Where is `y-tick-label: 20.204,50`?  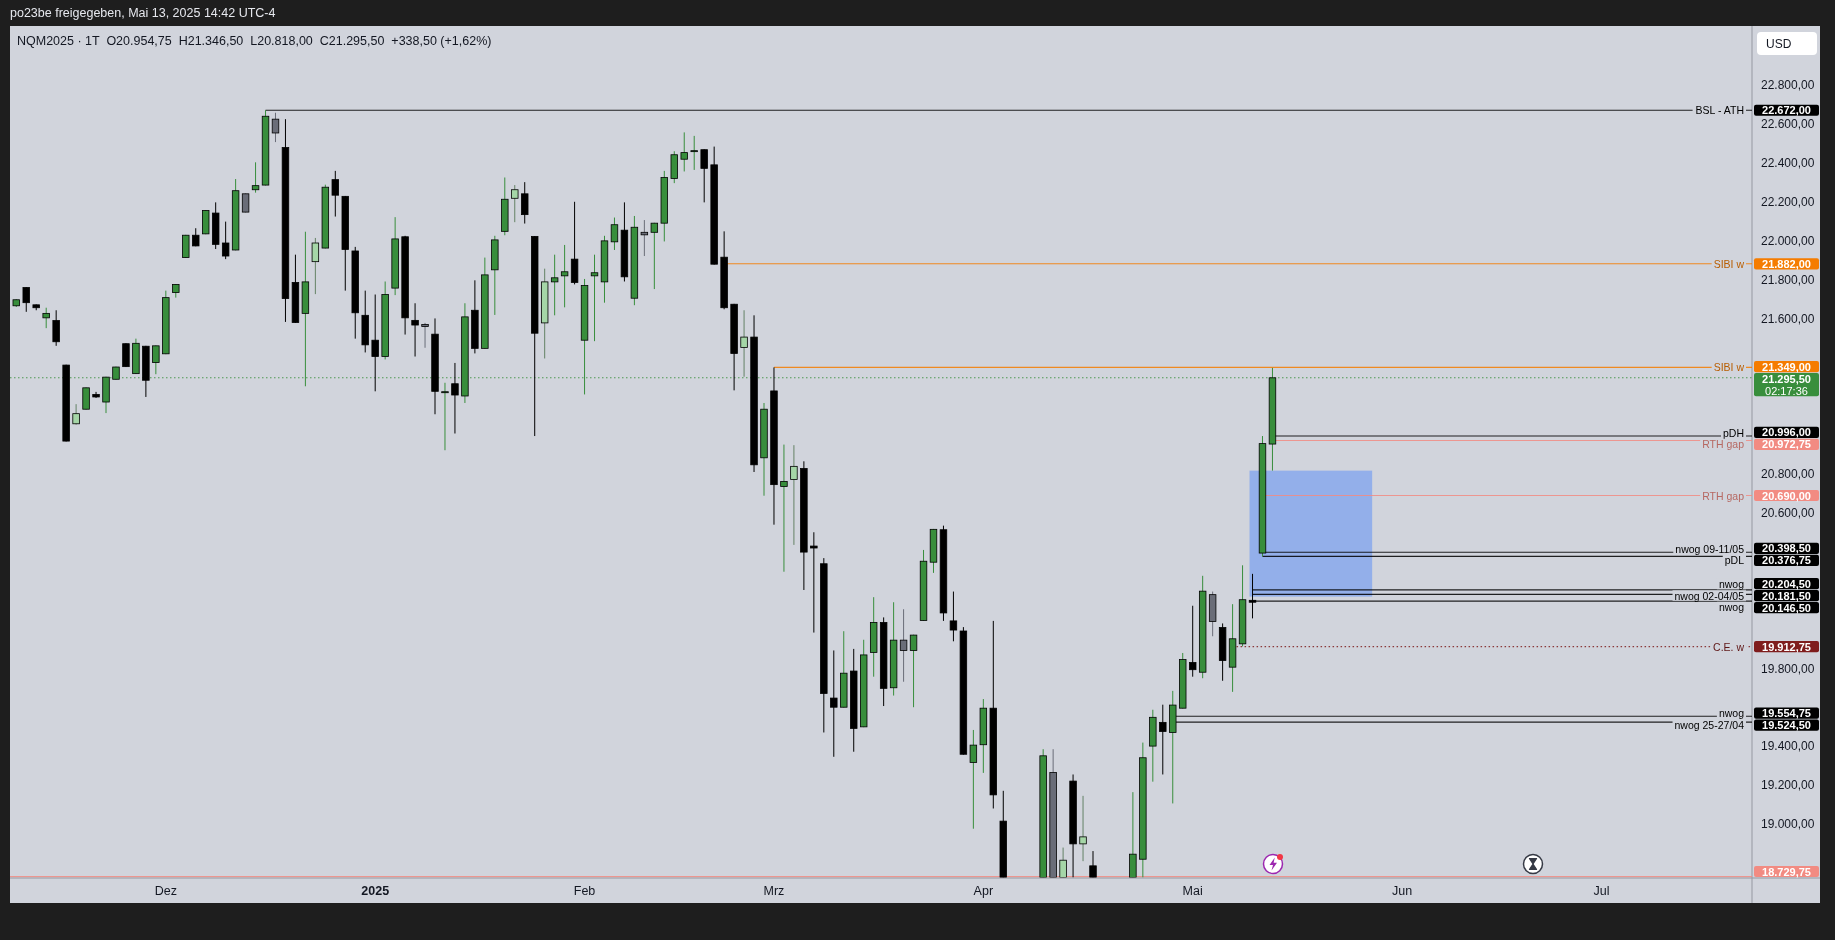 y-tick-label: 20.204,50 is located at coordinates (1786, 583).